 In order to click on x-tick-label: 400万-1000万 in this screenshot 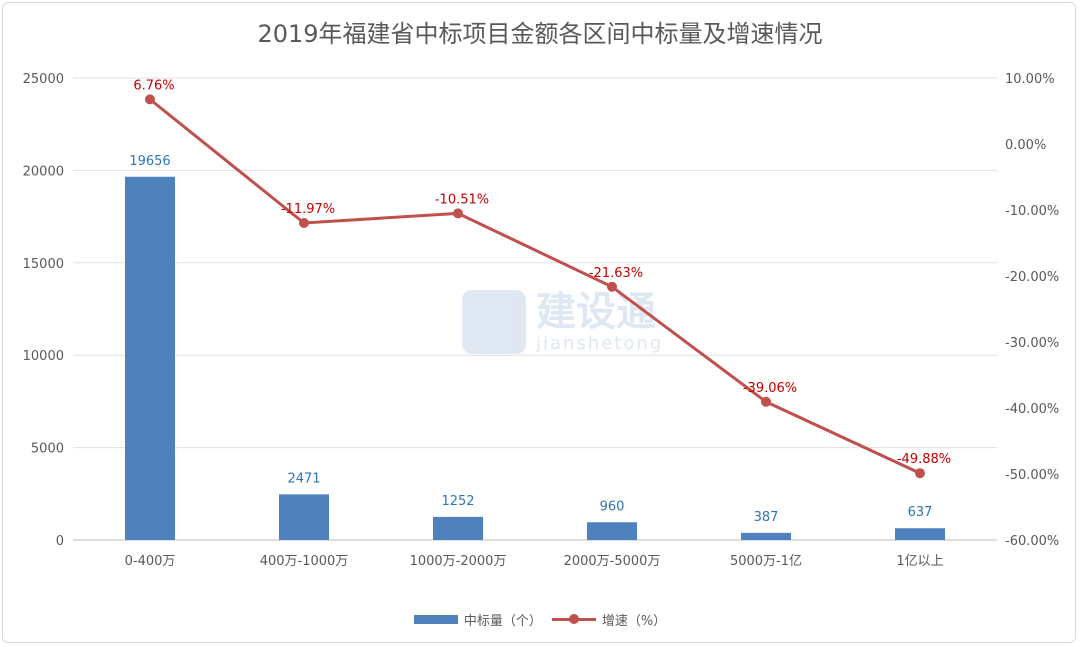, I will do `click(304, 561)`.